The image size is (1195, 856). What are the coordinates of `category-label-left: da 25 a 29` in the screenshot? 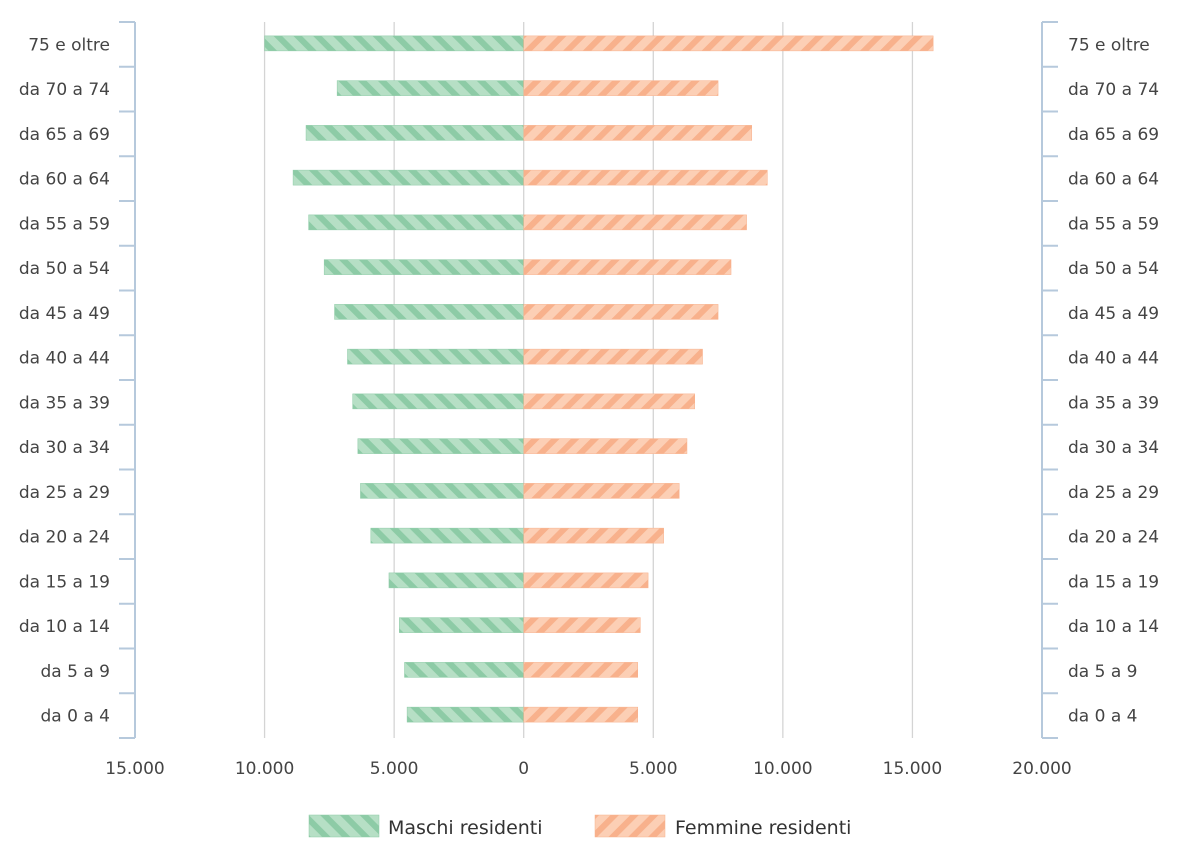 It's located at (64, 493).